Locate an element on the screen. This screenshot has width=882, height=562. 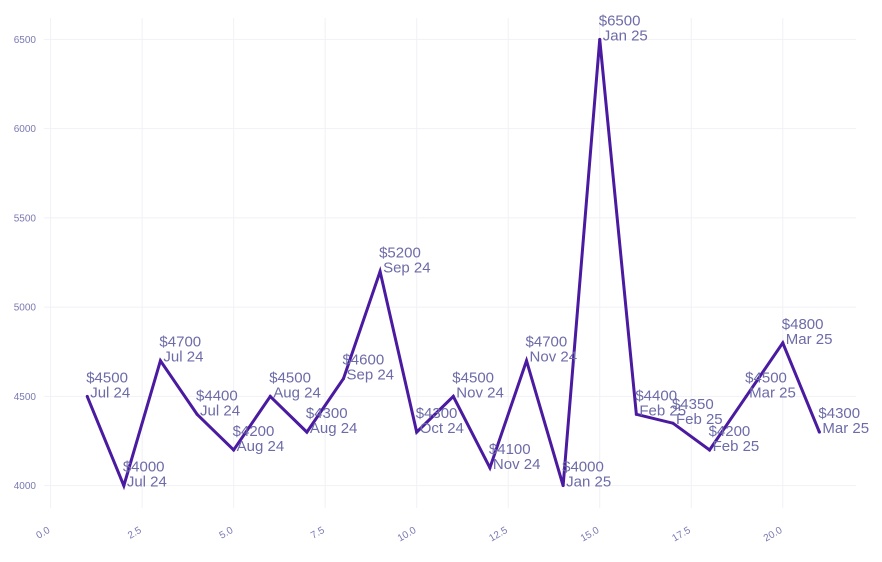
data-label-value: $4350 is located at coordinates (693, 404).